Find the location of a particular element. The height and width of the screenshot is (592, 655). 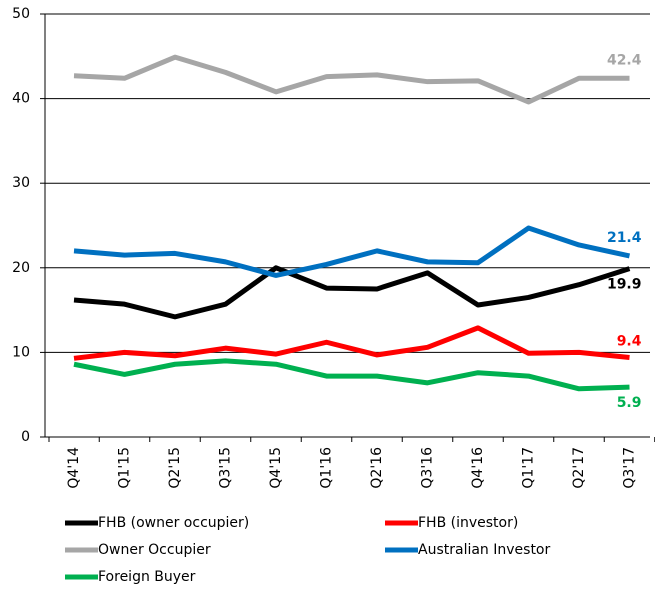

x-tick-label: Q4'15 is located at coordinates (276, 468).